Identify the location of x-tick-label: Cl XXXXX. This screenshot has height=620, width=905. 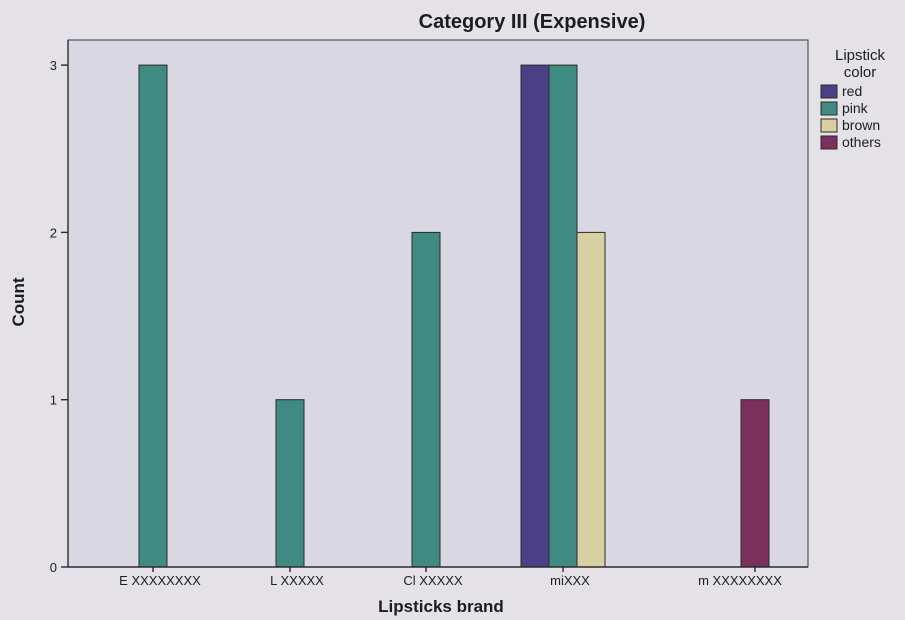
(433, 580).